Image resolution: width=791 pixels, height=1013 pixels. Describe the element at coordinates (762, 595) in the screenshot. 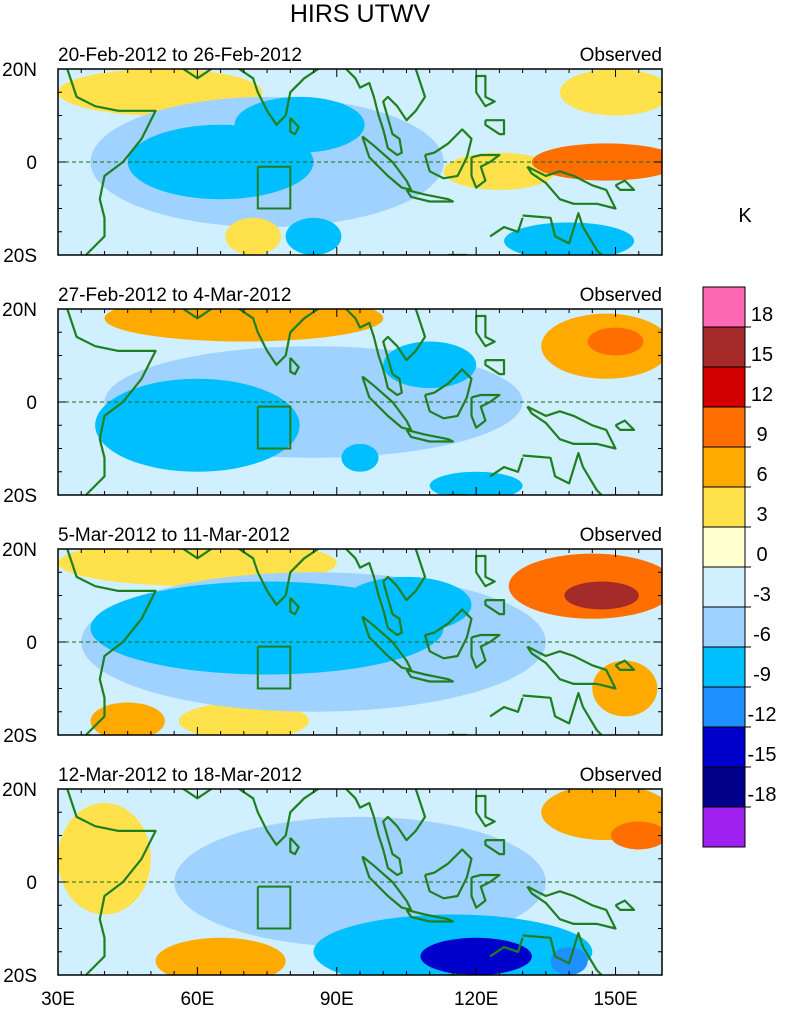

I see `colorbar-label: -3` at that location.